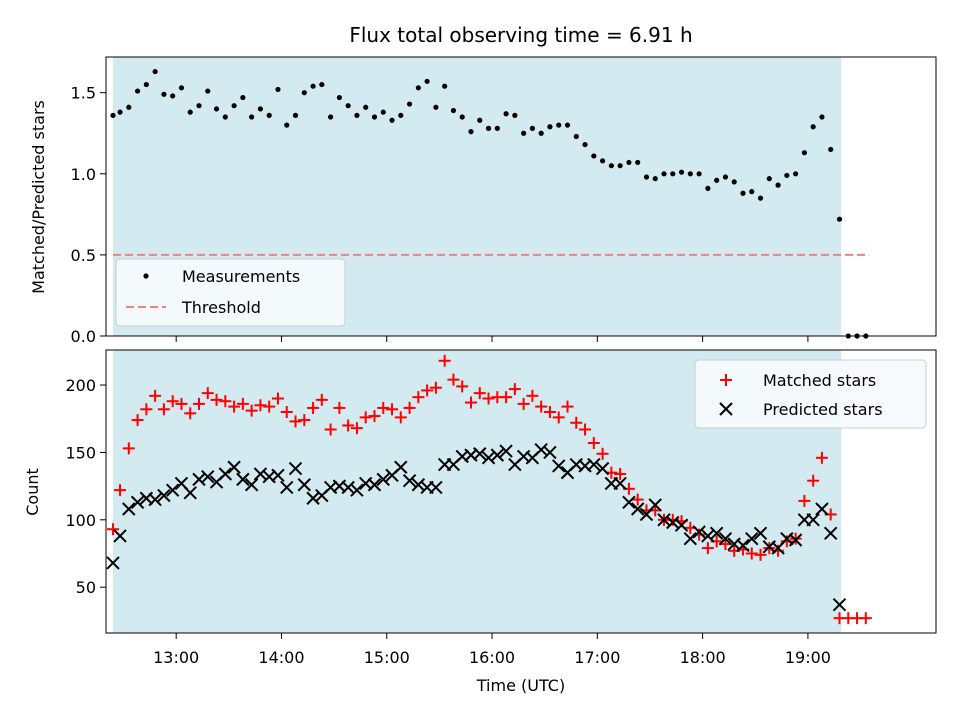  I want to click on x-tick-label: 13:00, so click(176, 657).